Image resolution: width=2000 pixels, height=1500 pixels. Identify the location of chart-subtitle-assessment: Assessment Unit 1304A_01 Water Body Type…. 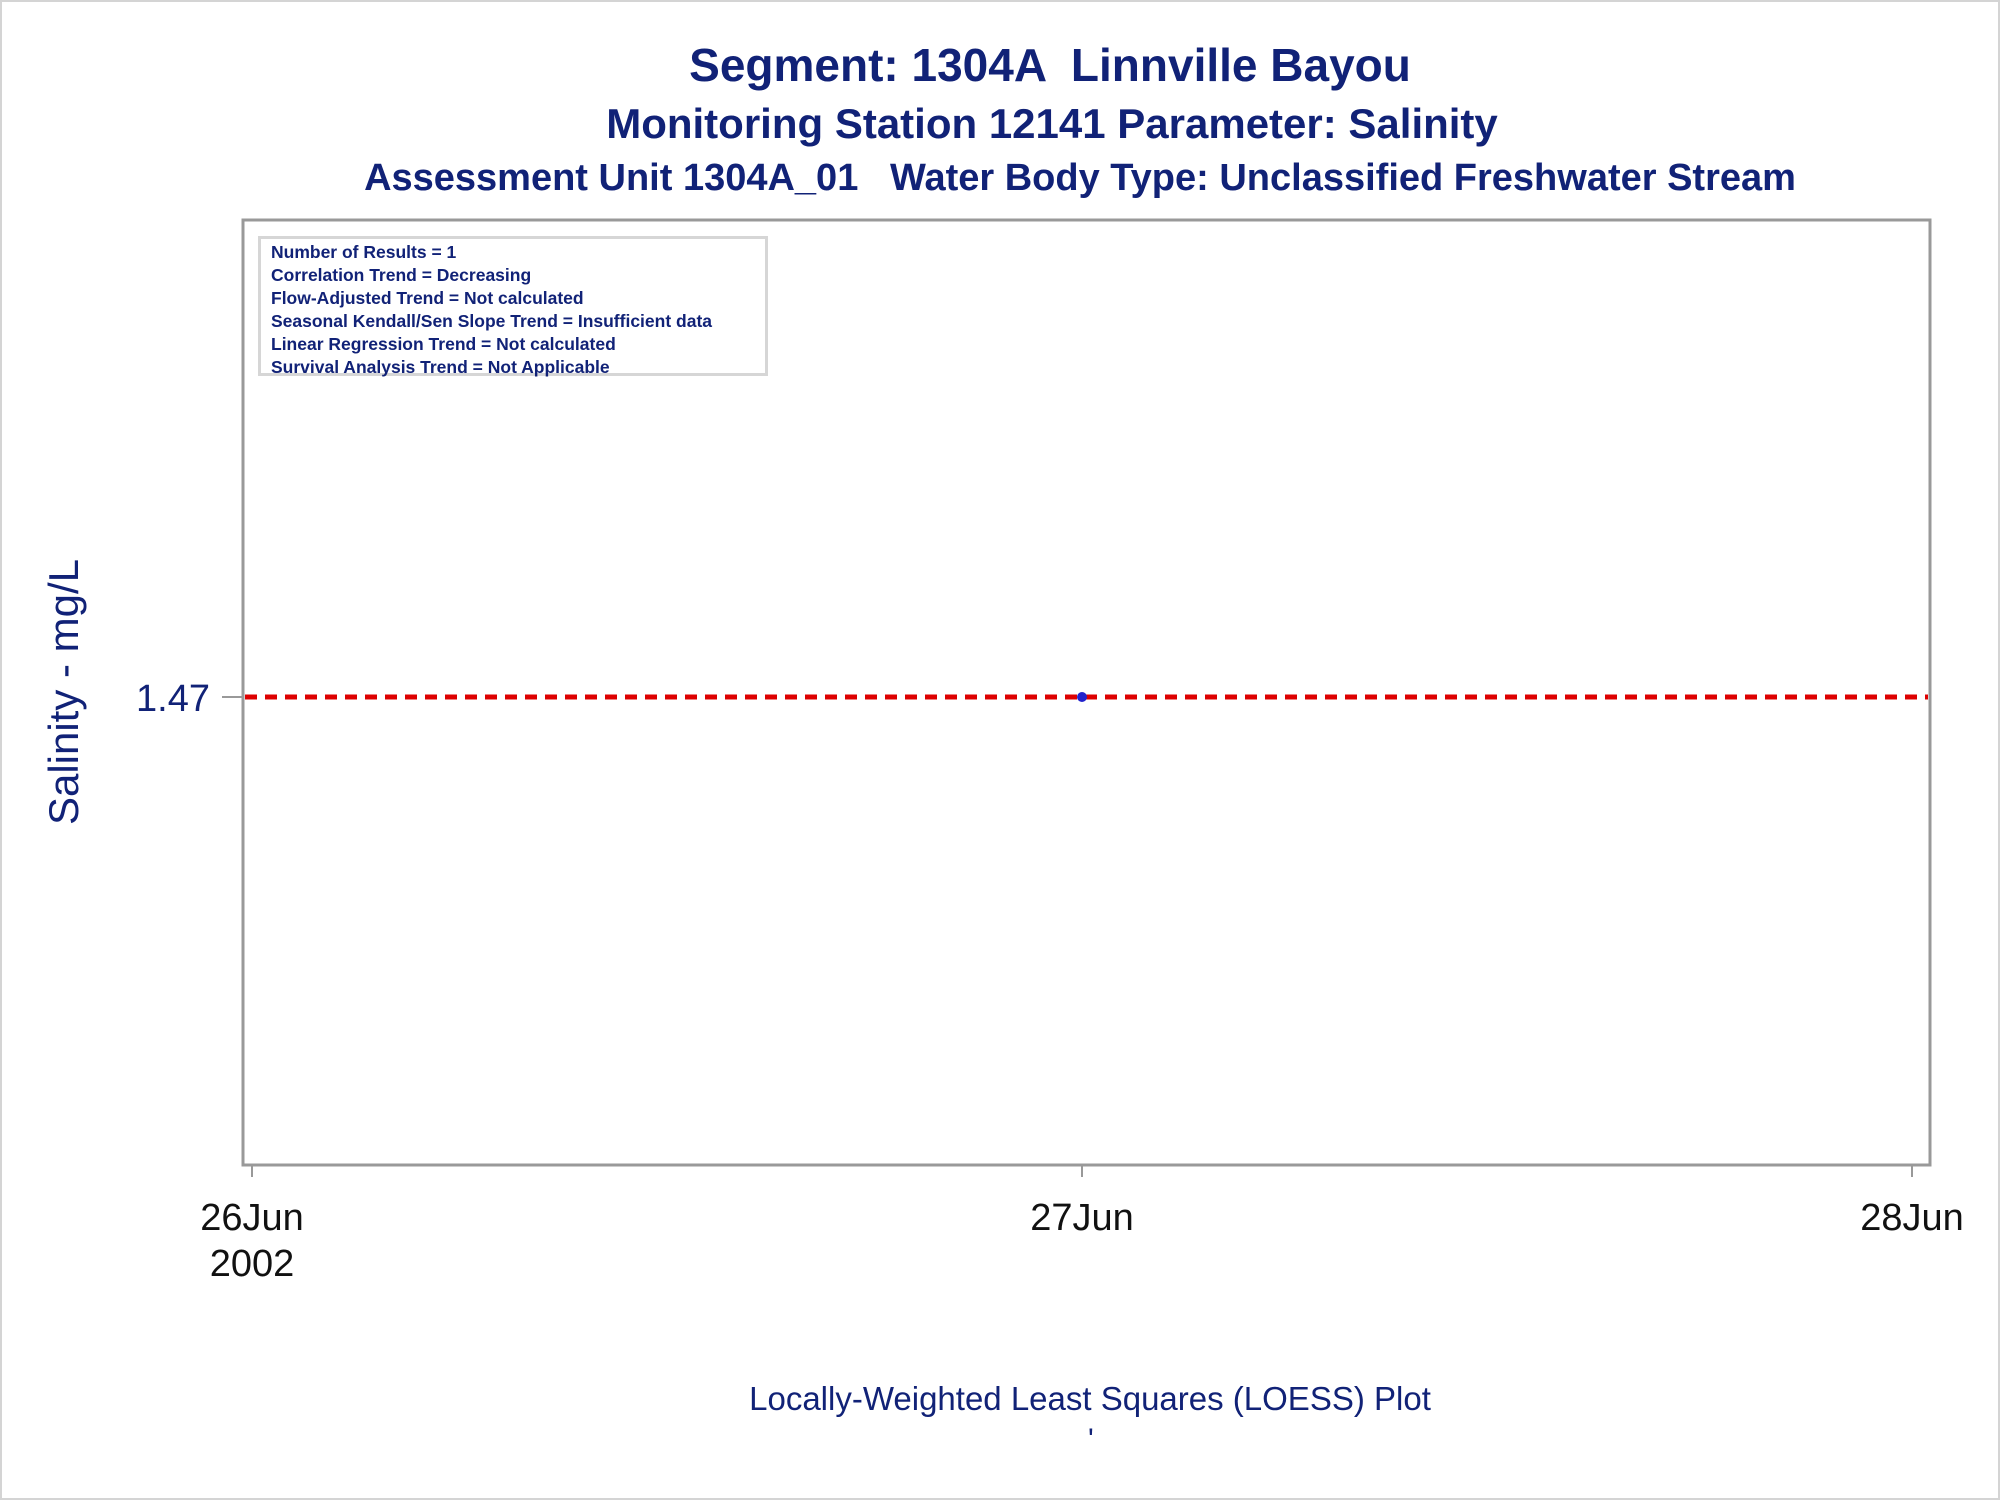
(1080, 178).